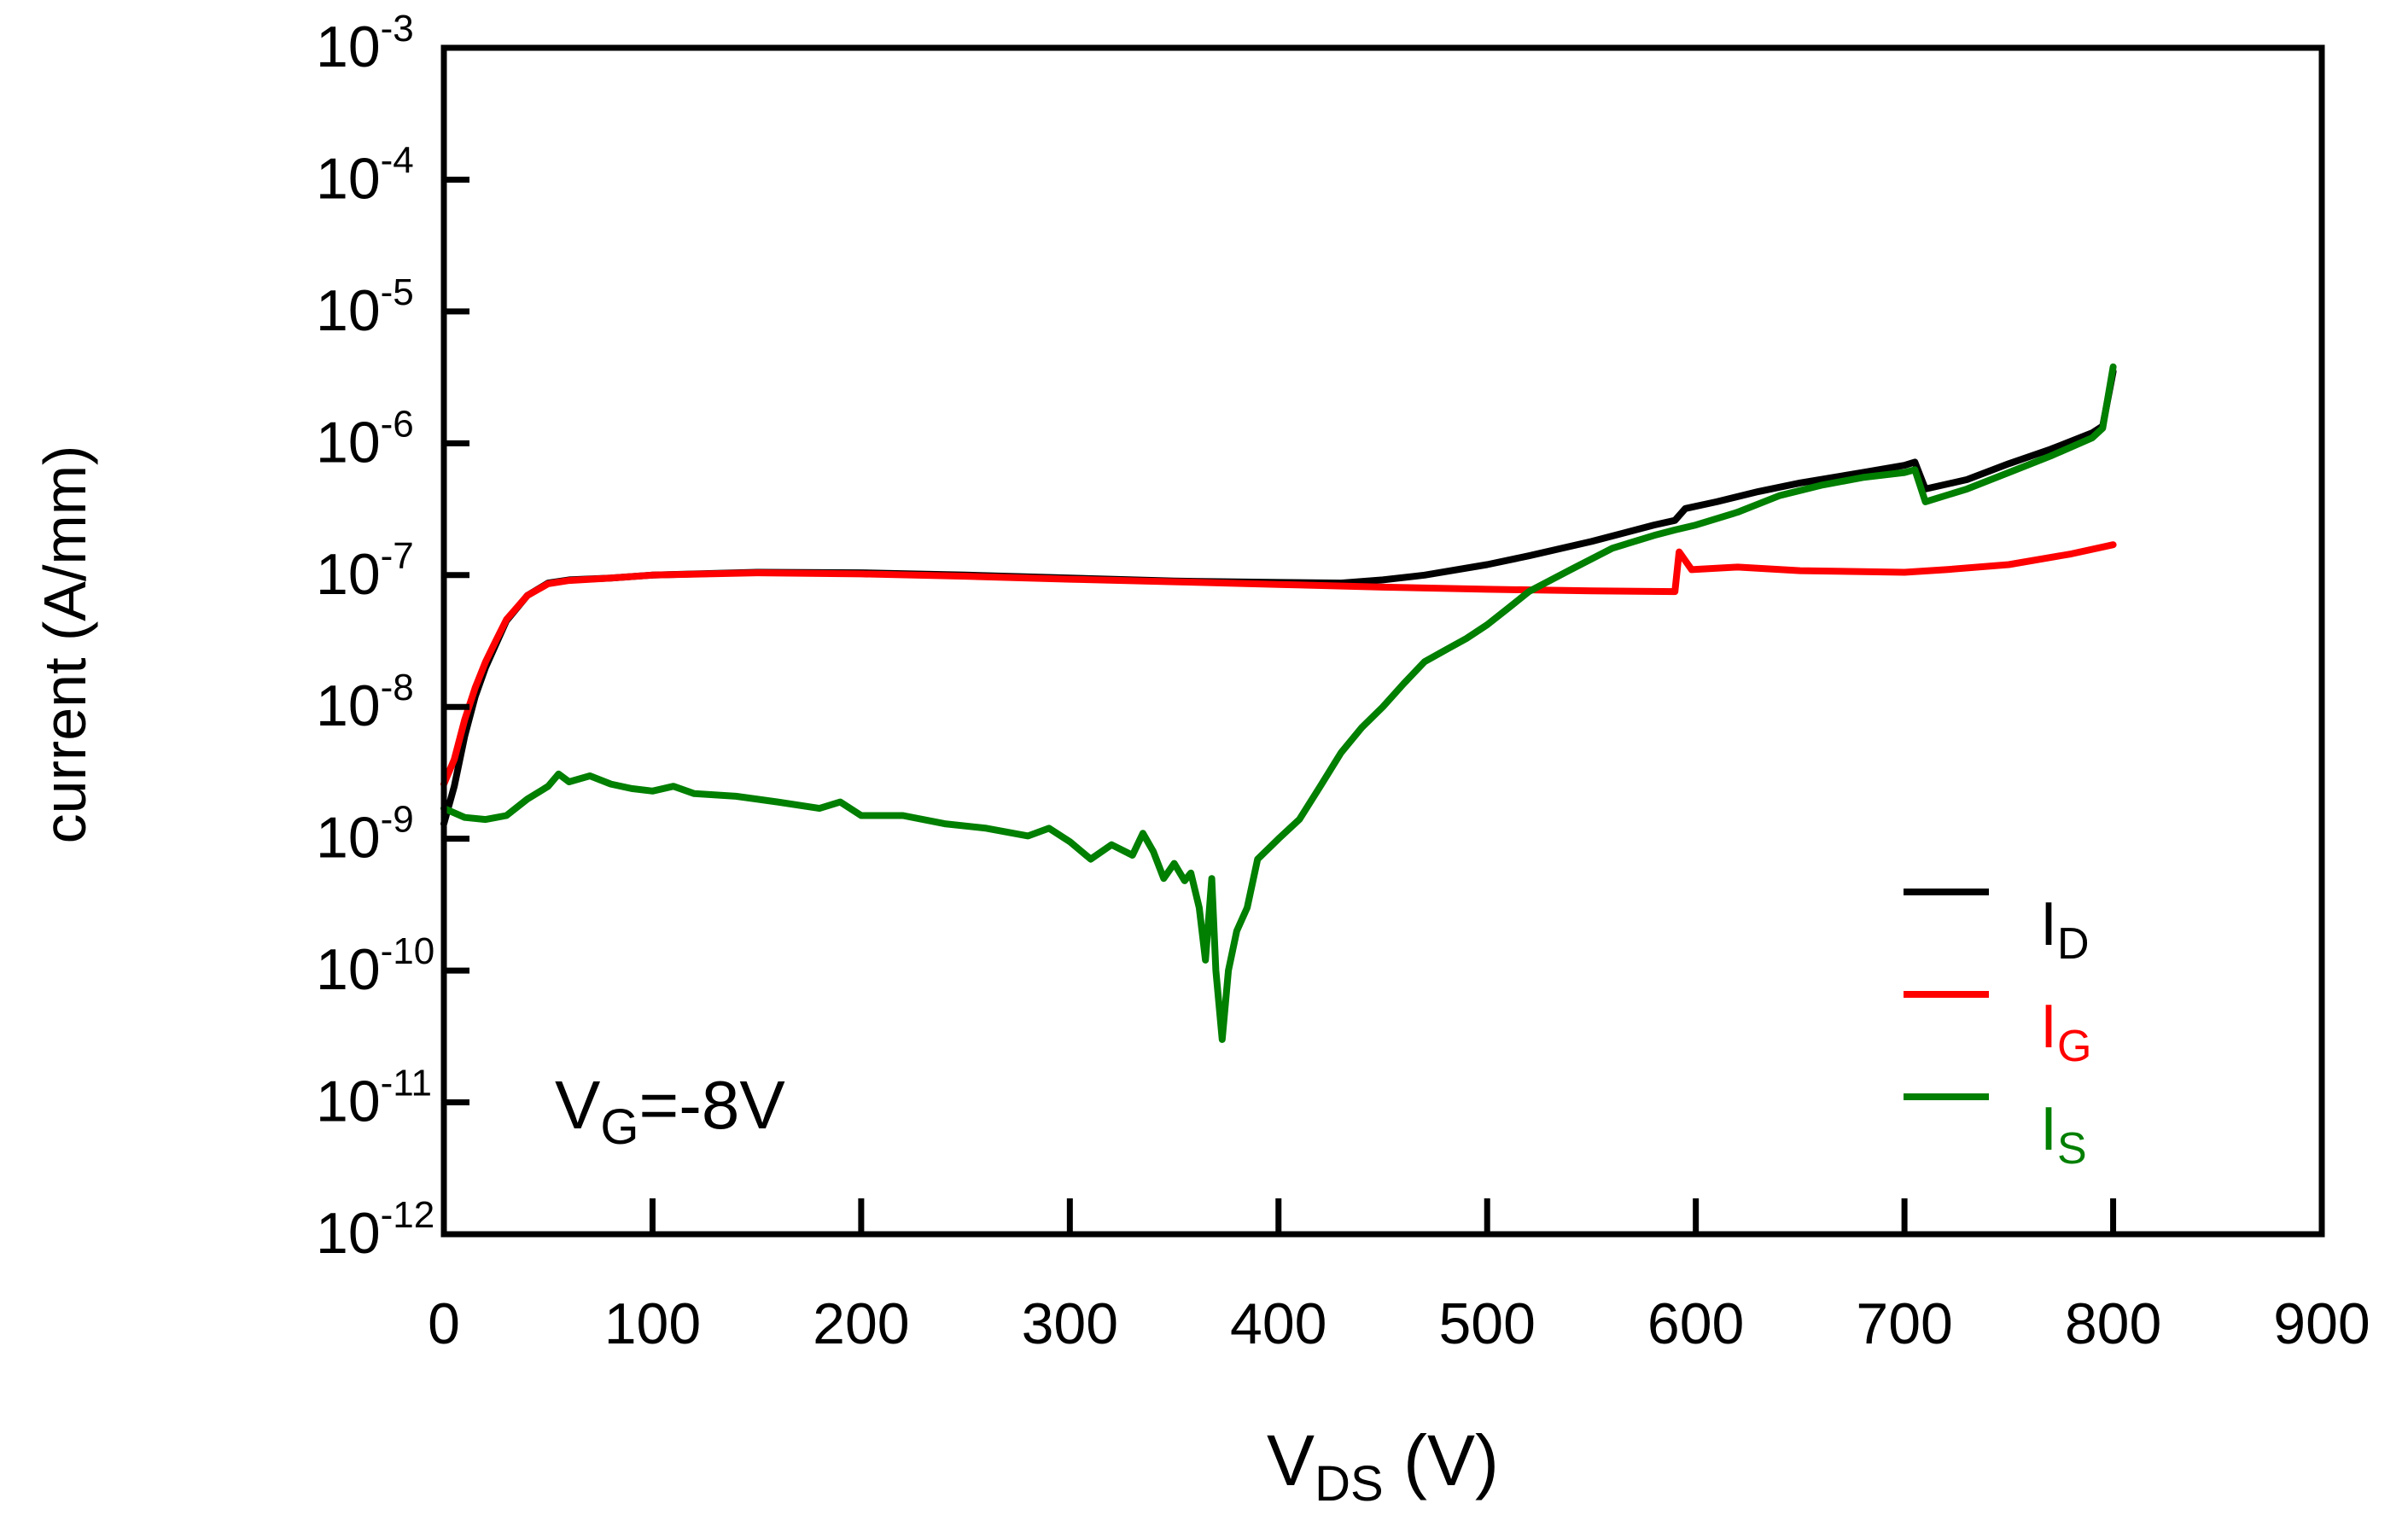 Image resolution: width=2408 pixels, height=1521 pixels. I want to click on annotation-main: V, so click(578, 1105).